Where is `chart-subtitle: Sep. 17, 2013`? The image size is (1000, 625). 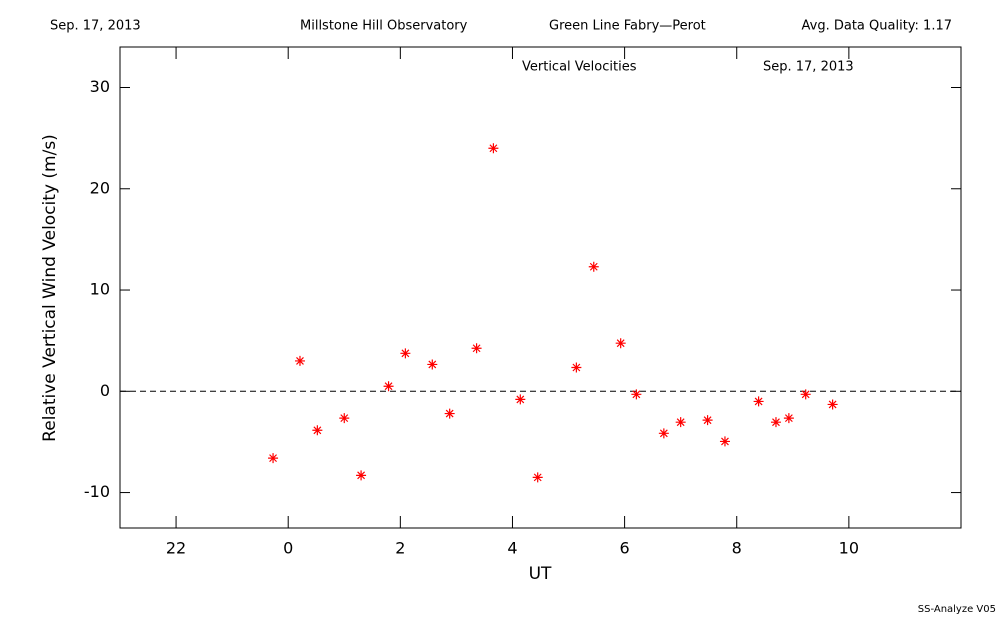
chart-subtitle: Sep. 17, 2013 is located at coordinates (808, 67).